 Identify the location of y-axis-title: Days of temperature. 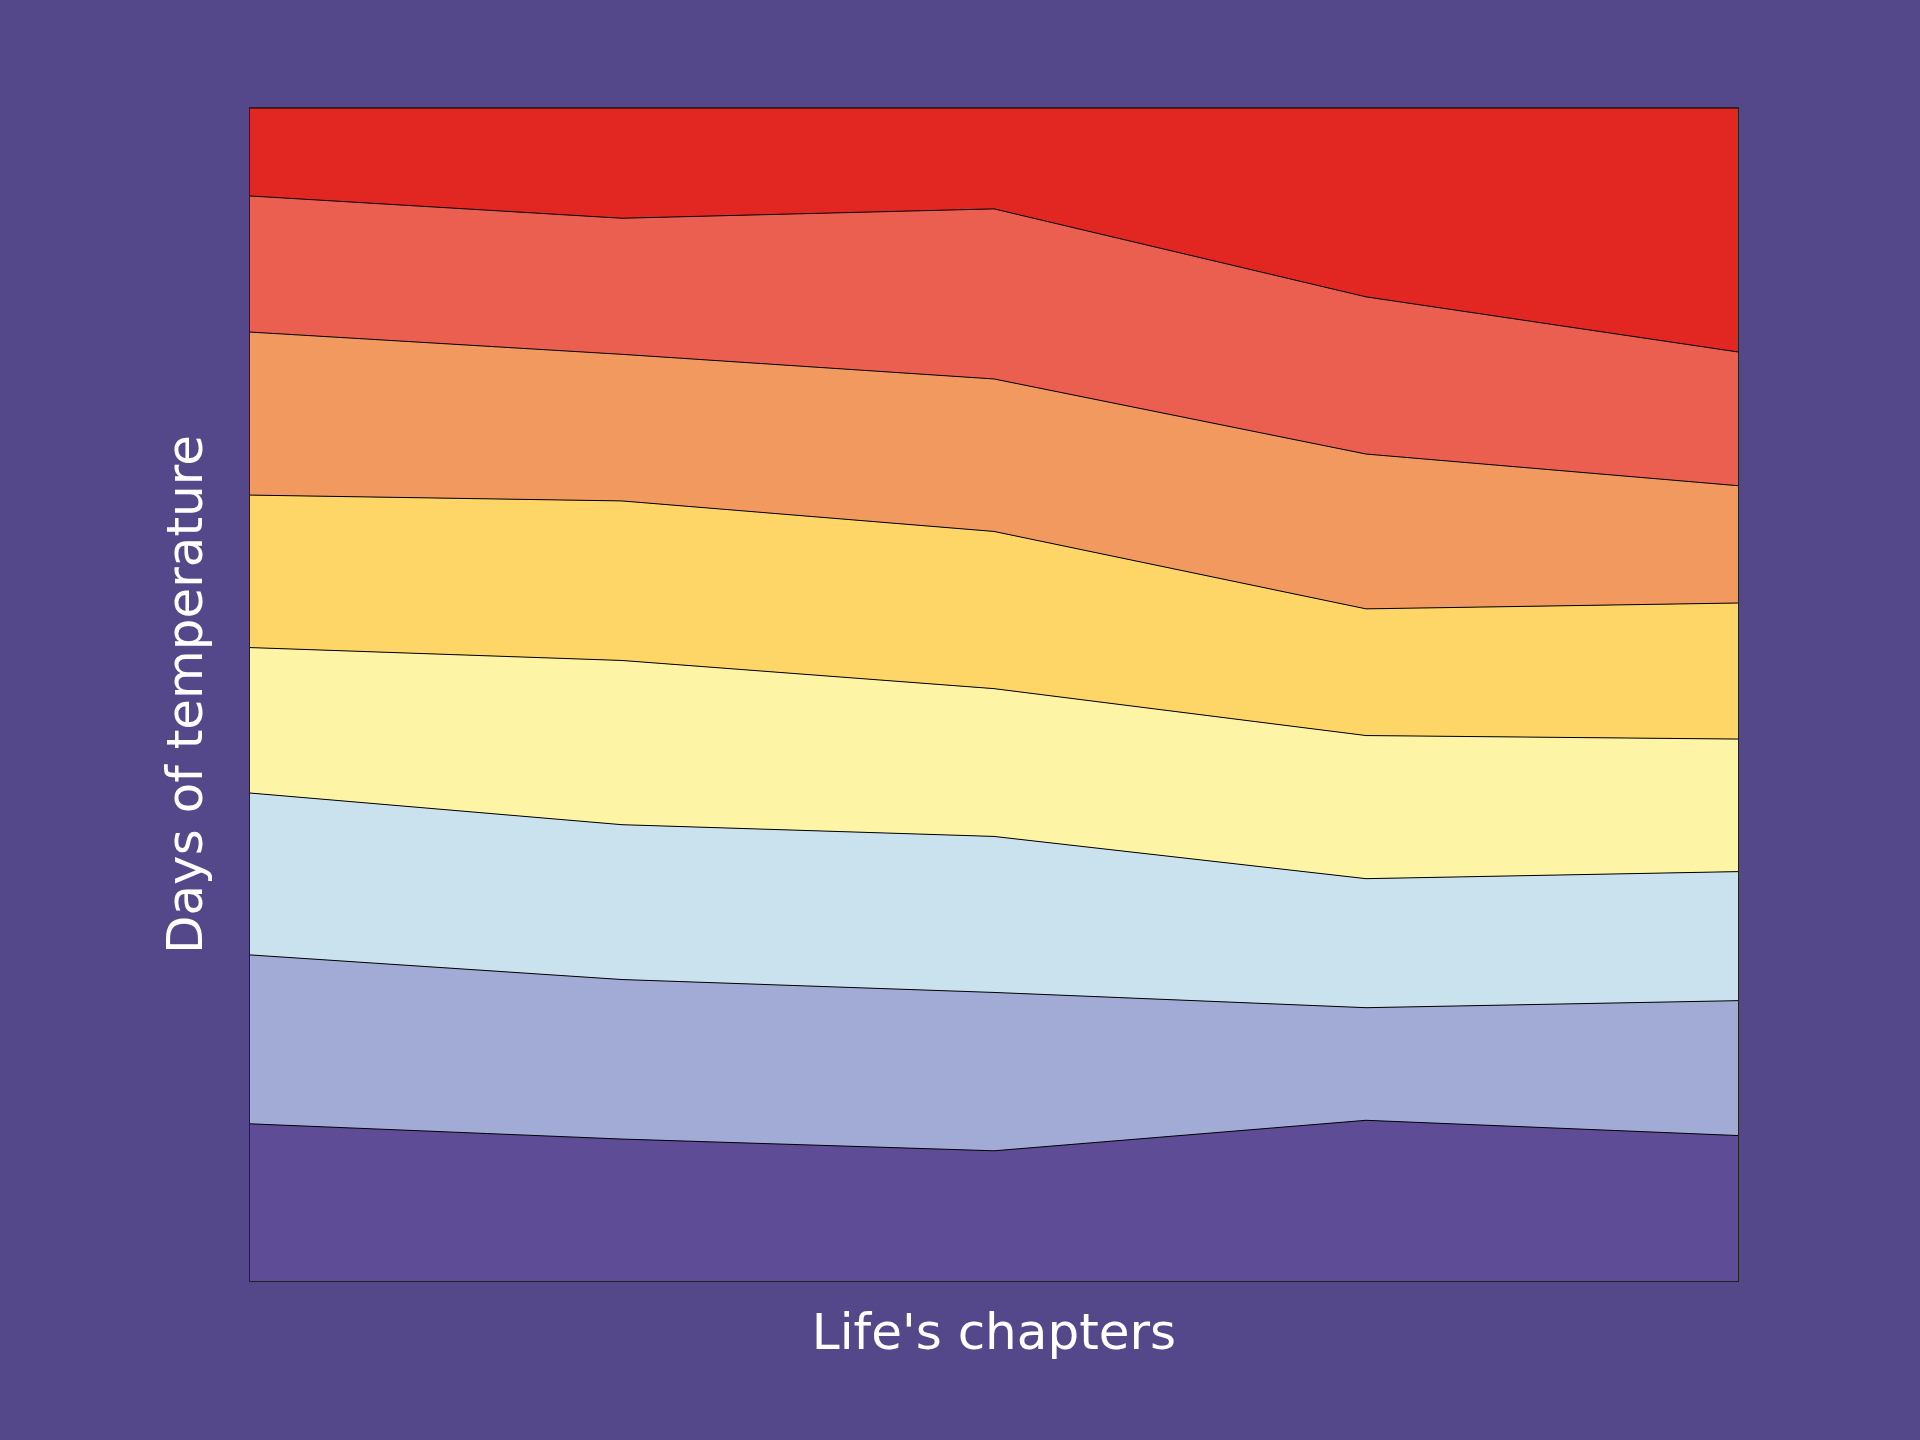
(185, 694).